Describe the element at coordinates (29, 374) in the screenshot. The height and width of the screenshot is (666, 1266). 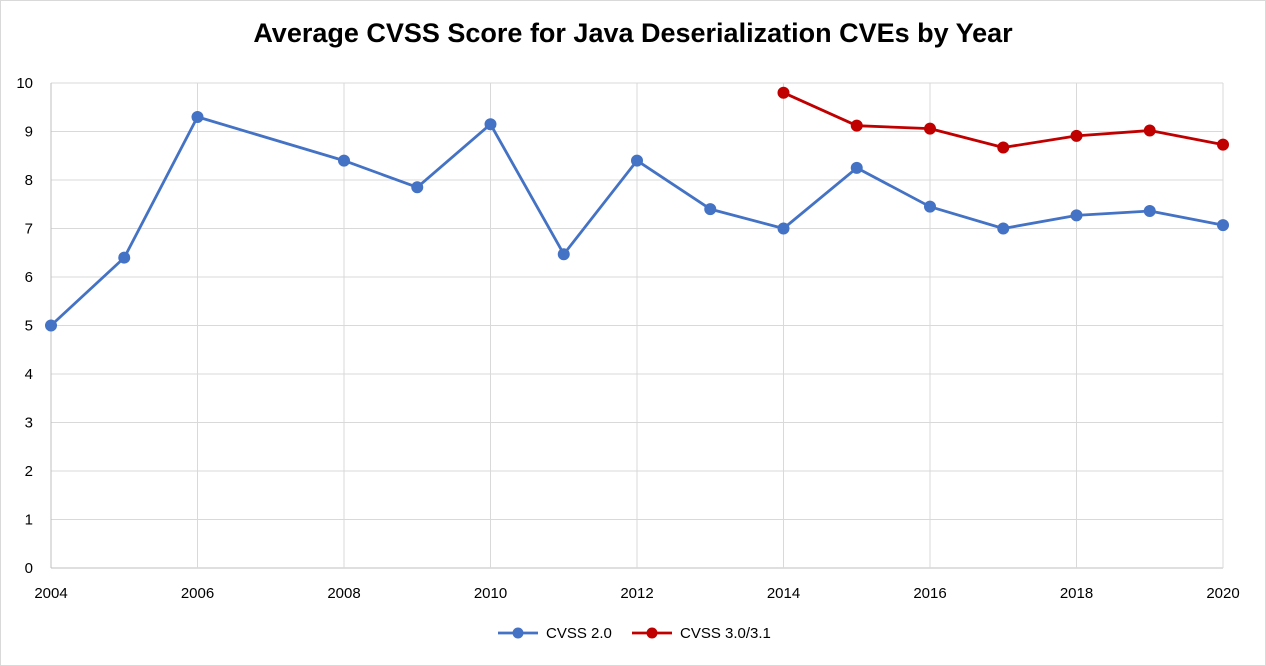
I see `y-tick-label: 4` at that location.